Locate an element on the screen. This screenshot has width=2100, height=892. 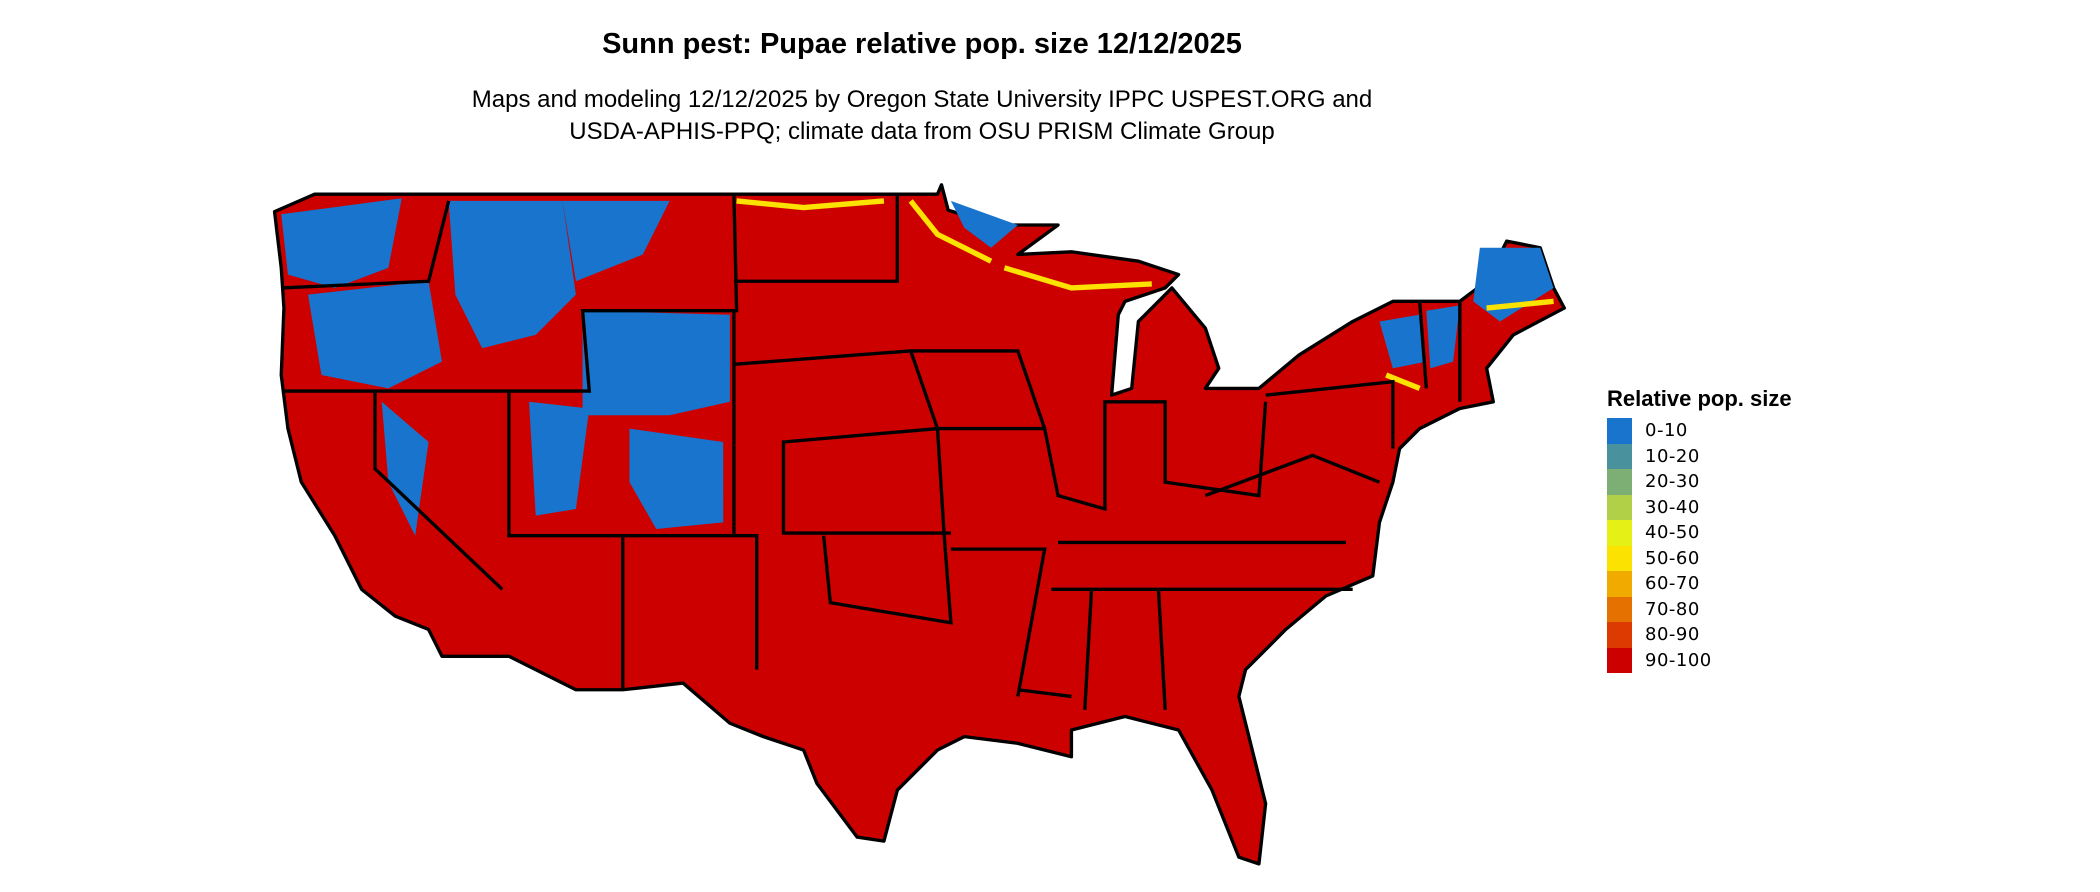
legend-item: 50-60 is located at coordinates (1699, 558).